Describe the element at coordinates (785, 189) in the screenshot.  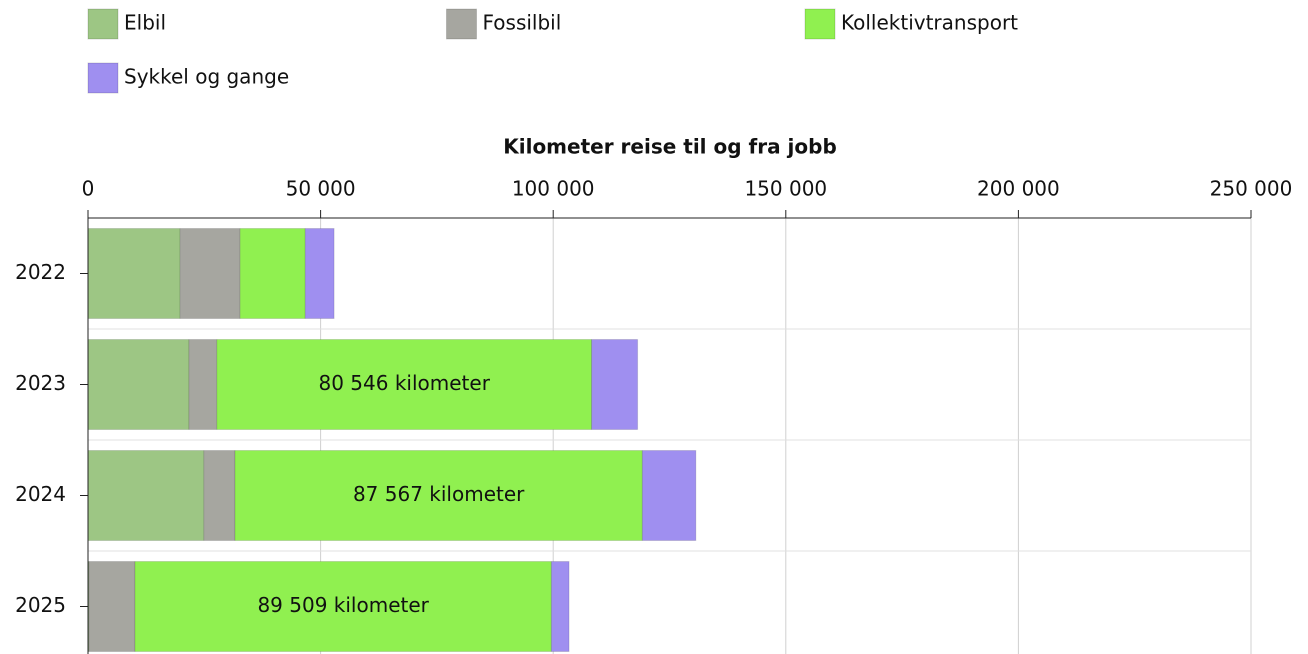
I see `x-tick-label: 150 000` at that location.